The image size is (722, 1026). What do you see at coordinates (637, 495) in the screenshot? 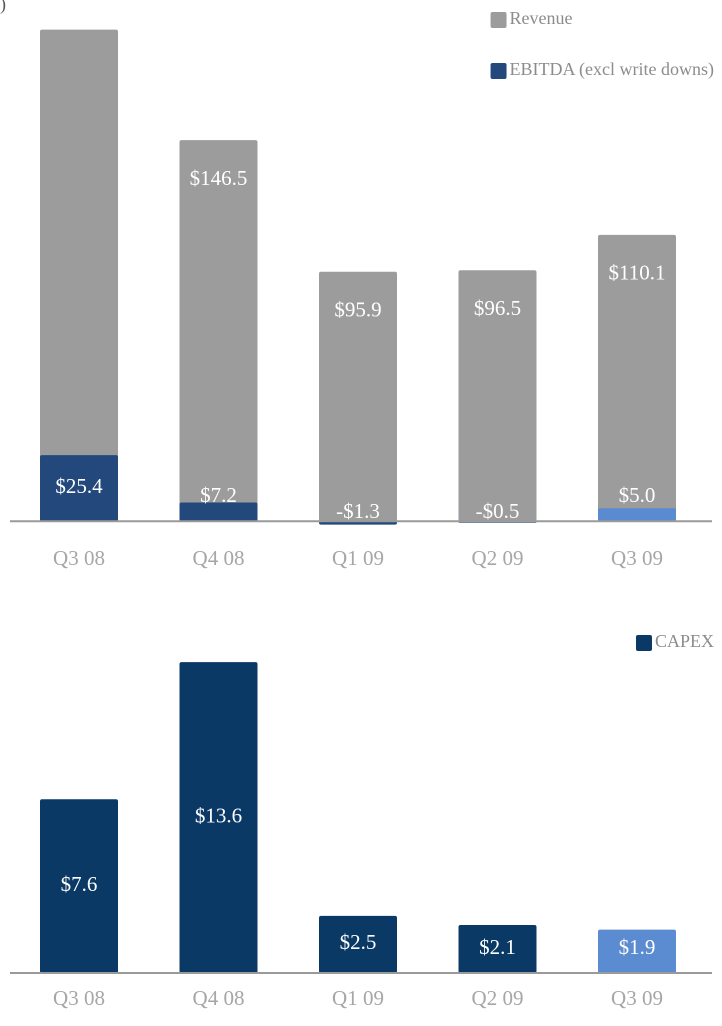
I see `value-label: $5.0` at bounding box center [637, 495].